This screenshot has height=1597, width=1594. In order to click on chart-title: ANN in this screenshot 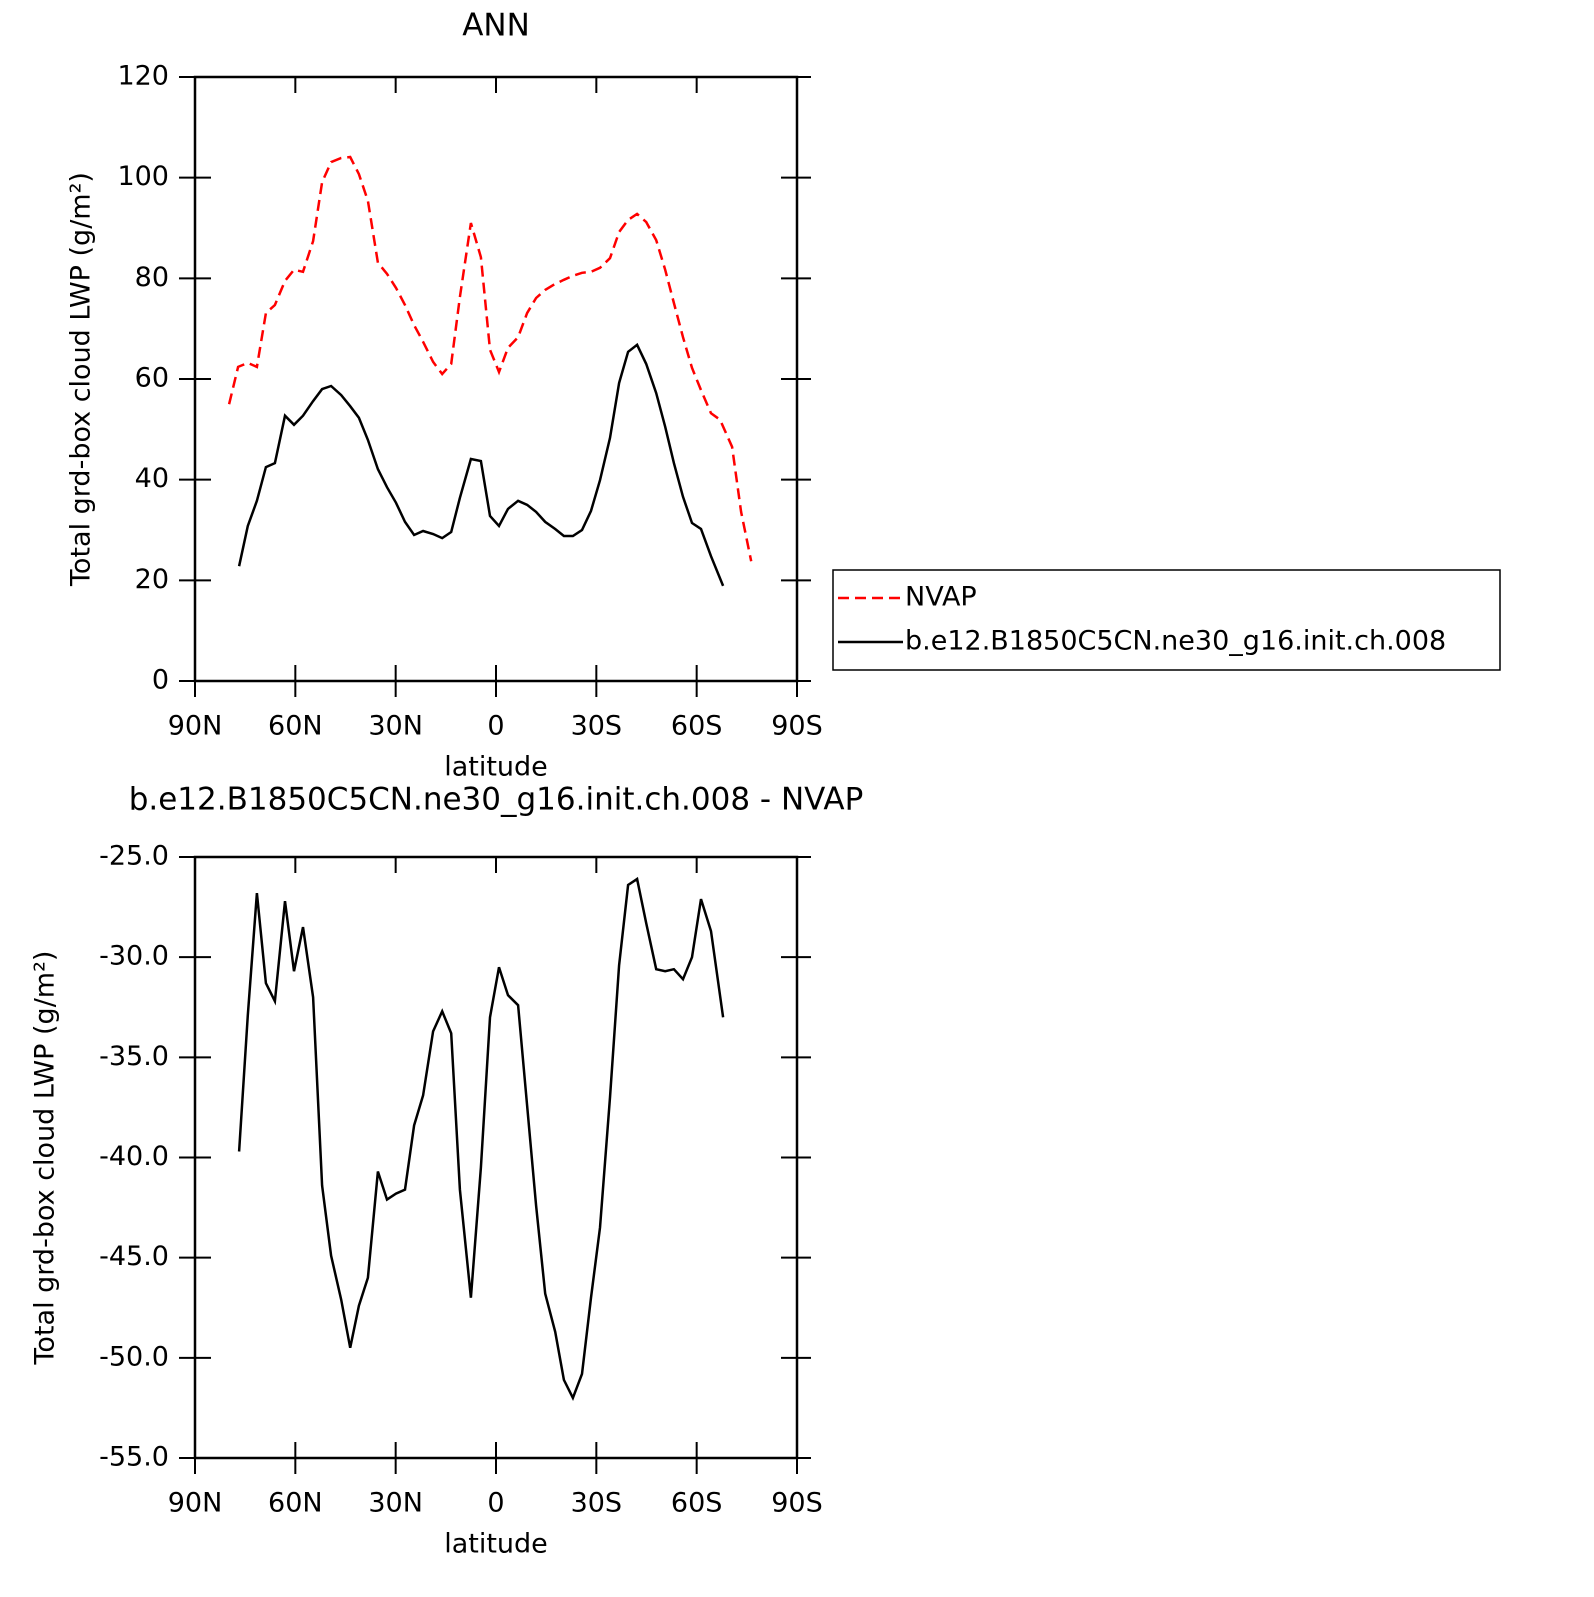, I will do `click(496, 26)`.